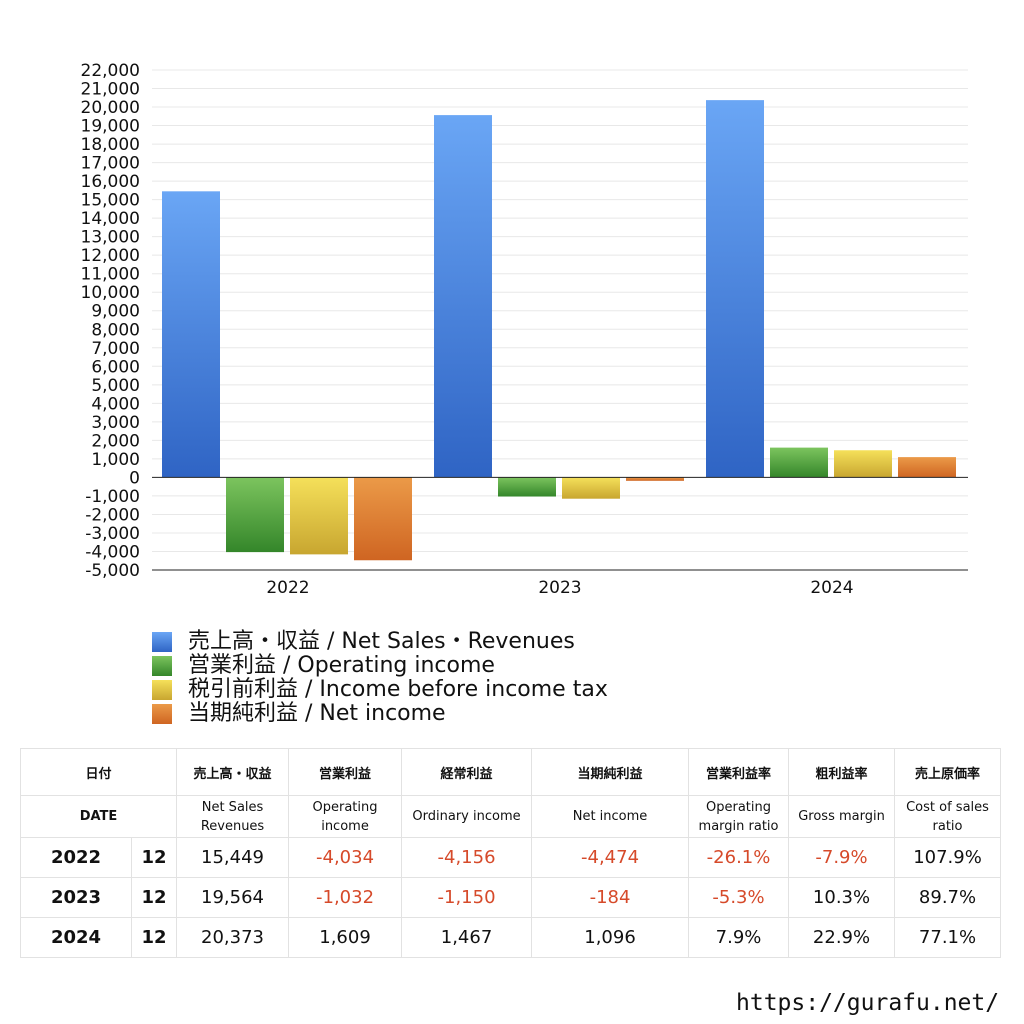  What do you see at coordinates (162, 642) in the screenshot?
I see `legend-swatch-sales` at bounding box center [162, 642].